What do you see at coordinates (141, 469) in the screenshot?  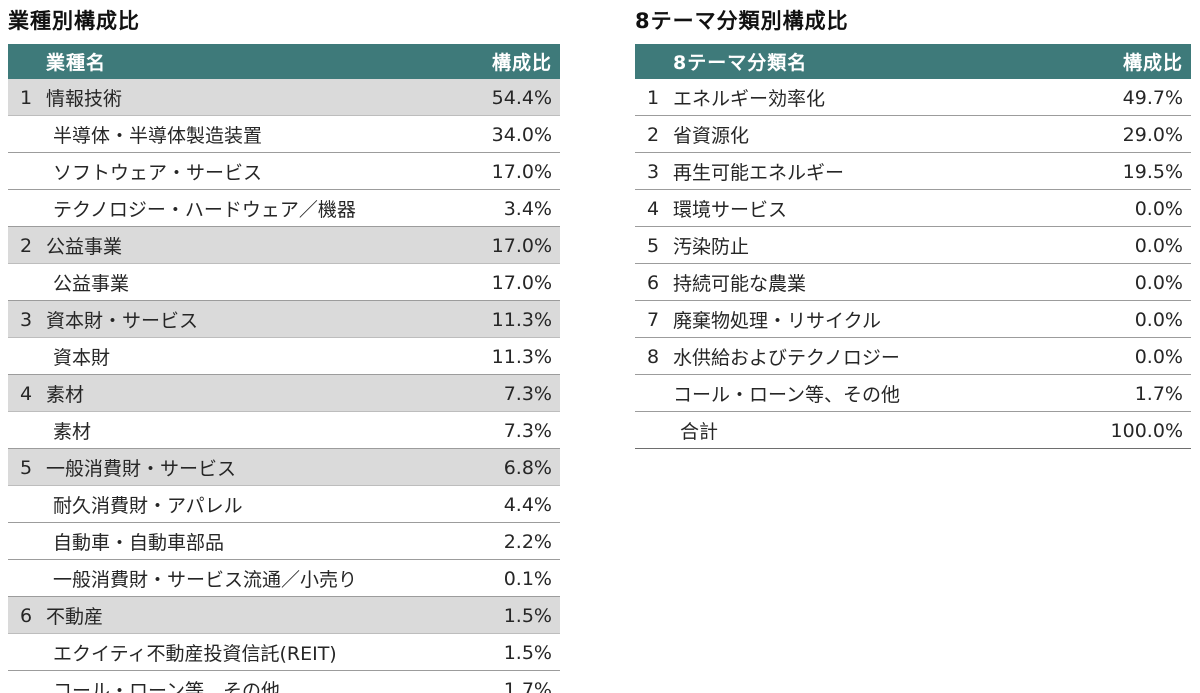 I see `row-label: 一般消費財・サービス` at bounding box center [141, 469].